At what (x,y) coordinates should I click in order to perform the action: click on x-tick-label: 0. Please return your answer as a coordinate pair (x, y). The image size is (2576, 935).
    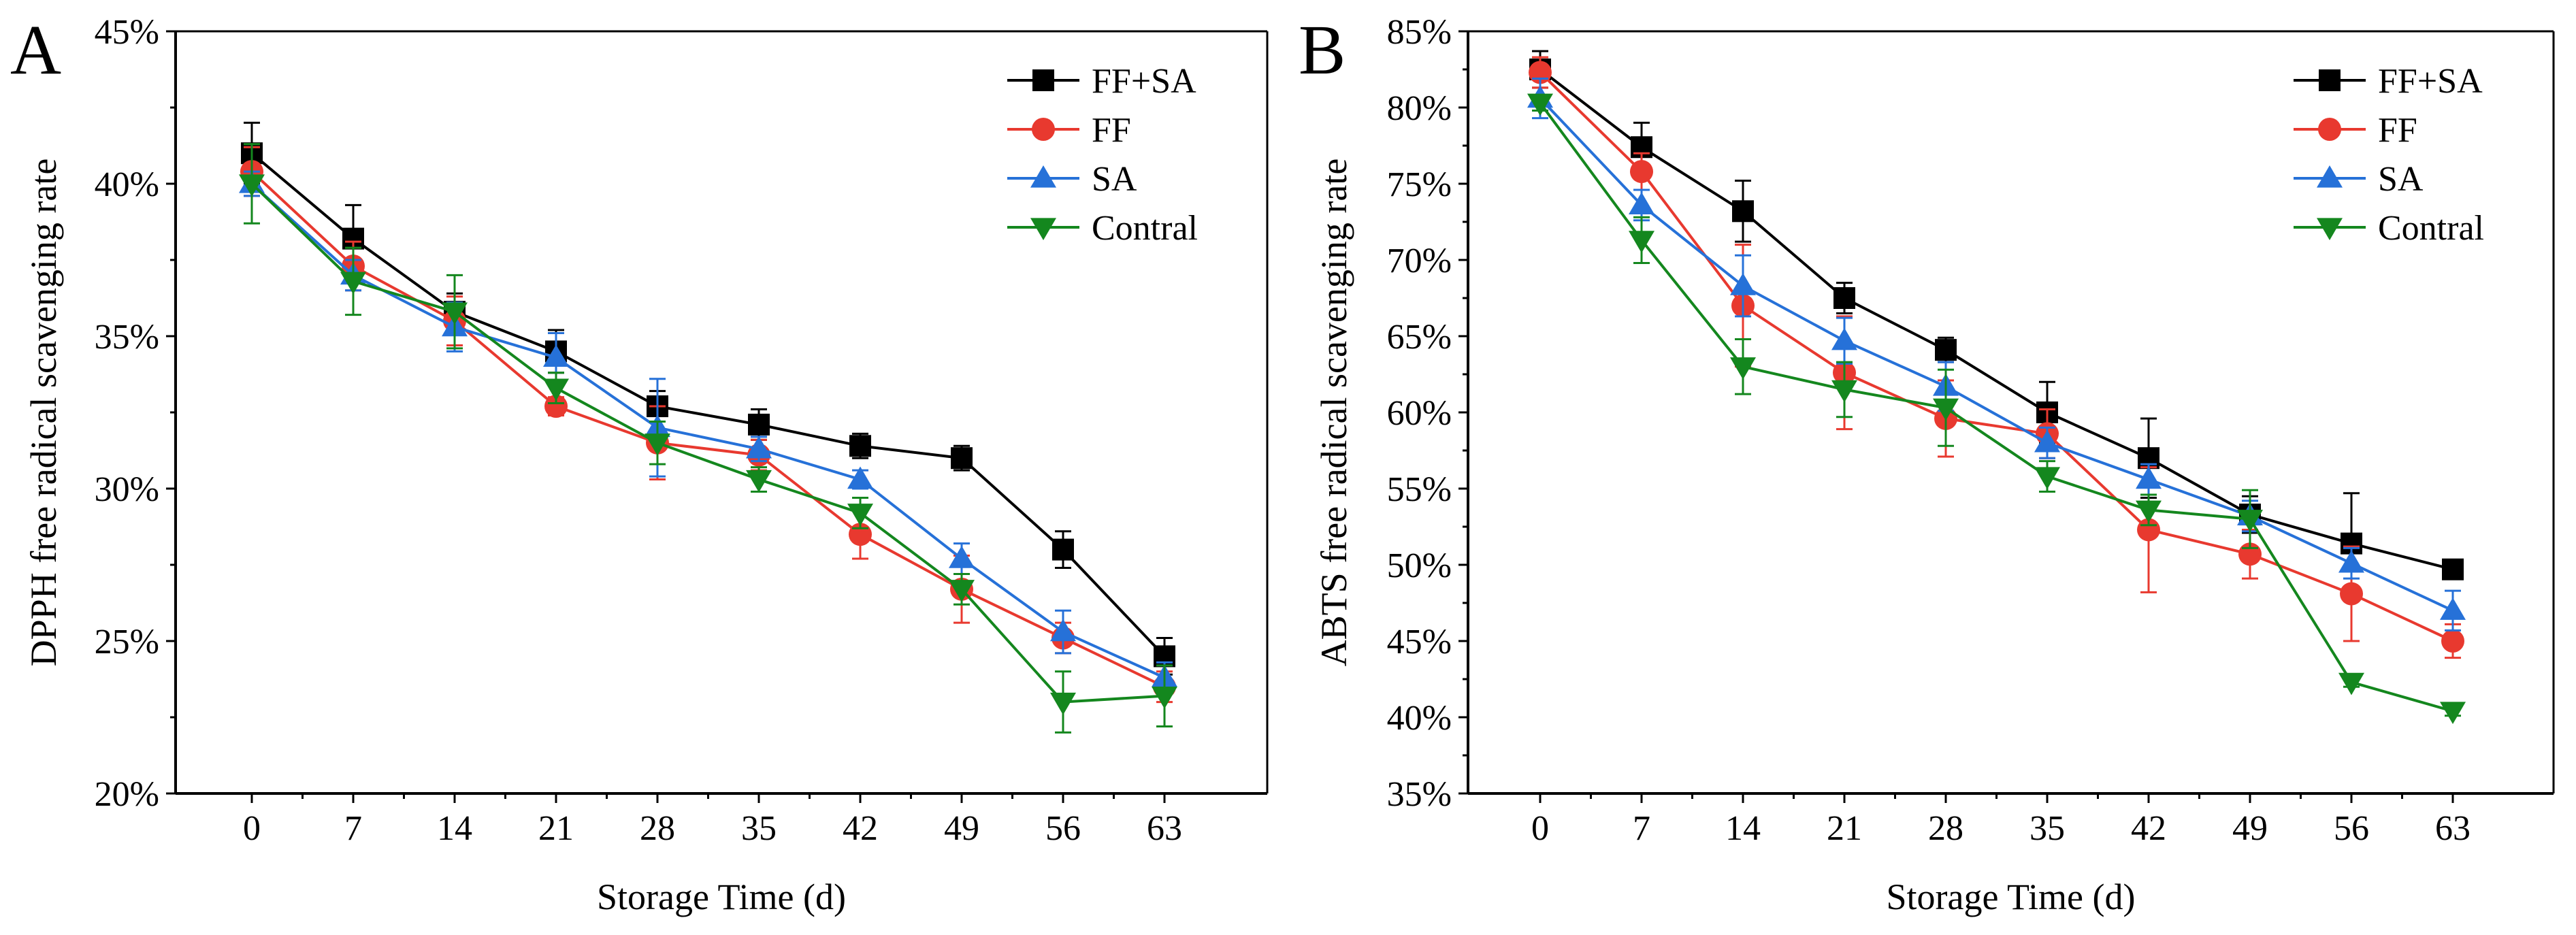
    Looking at the image, I should click on (252, 828).